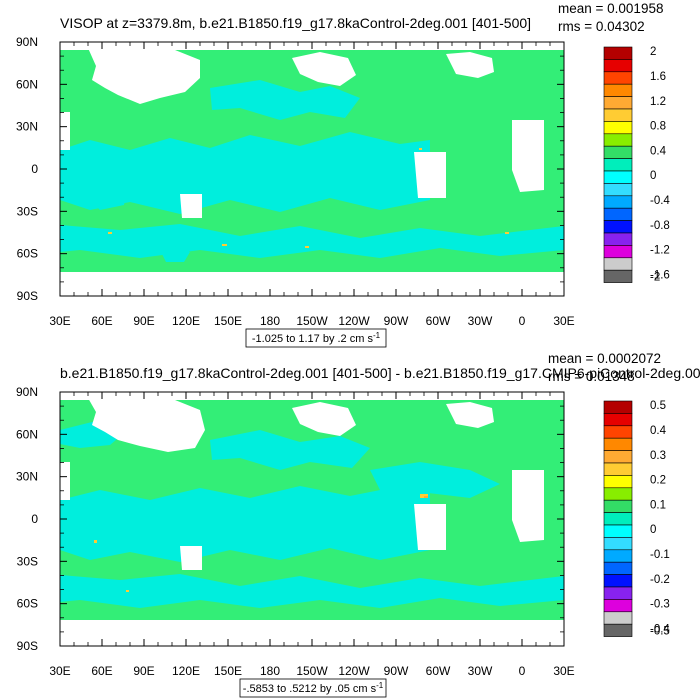 The height and width of the screenshot is (700, 700). What do you see at coordinates (610, 8) in the screenshot?
I see `panel-1-mean: mean = 0.001958` at bounding box center [610, 8].